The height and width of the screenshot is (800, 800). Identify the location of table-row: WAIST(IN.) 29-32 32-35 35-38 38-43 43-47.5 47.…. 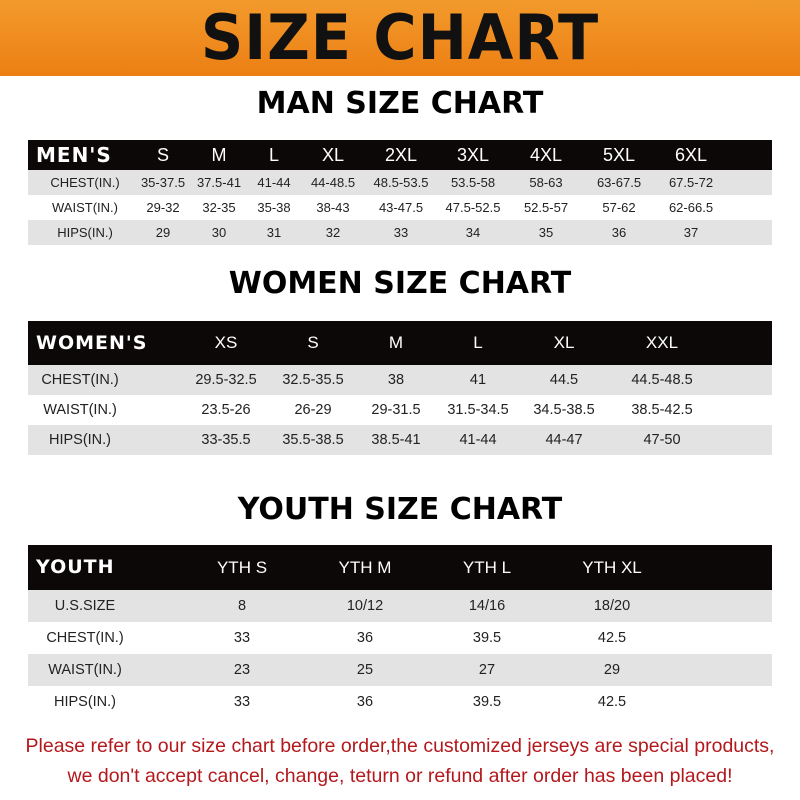
(400, 207).